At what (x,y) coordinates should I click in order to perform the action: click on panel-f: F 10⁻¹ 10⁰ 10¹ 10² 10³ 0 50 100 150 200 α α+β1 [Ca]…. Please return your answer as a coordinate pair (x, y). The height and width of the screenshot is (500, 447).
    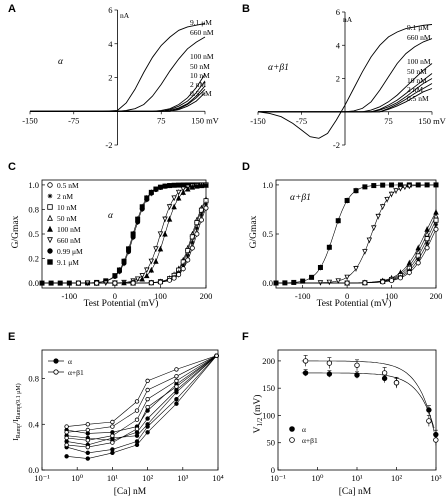
    Looking at the image, I should click on (342, 414).